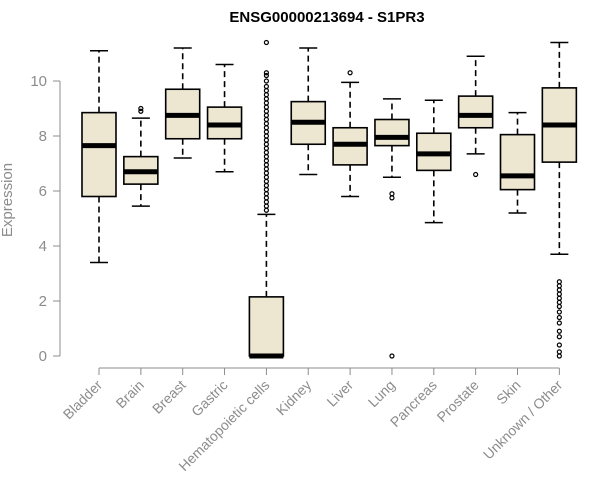  I want to click on y-tick-label: 6, so click(43, 191).